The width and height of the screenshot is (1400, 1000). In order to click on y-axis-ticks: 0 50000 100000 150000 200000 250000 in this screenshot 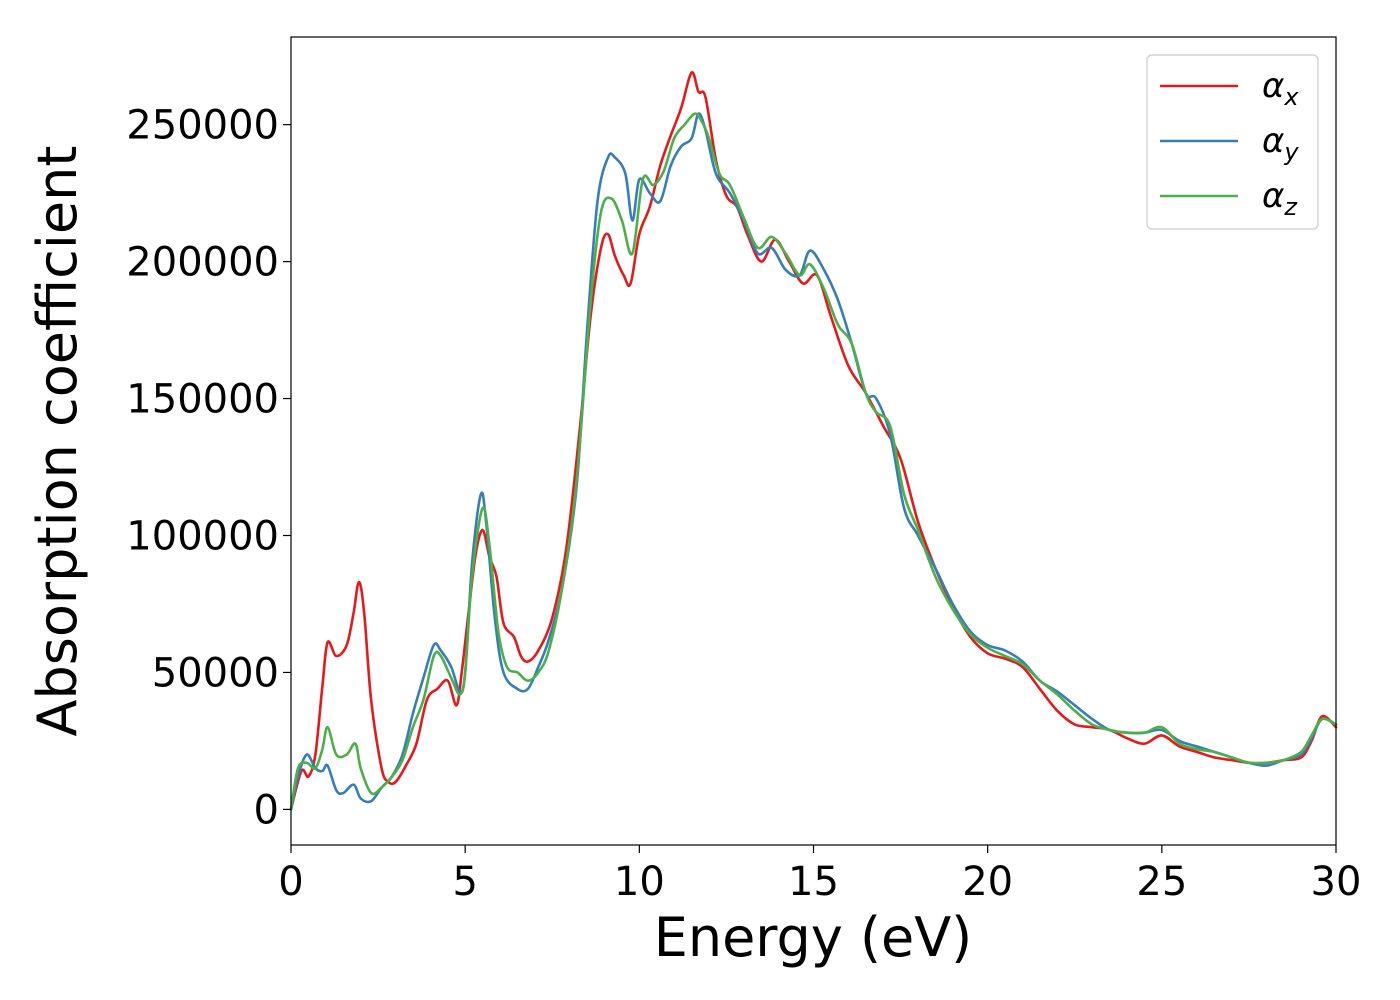, I will do `click(208, 468)`.